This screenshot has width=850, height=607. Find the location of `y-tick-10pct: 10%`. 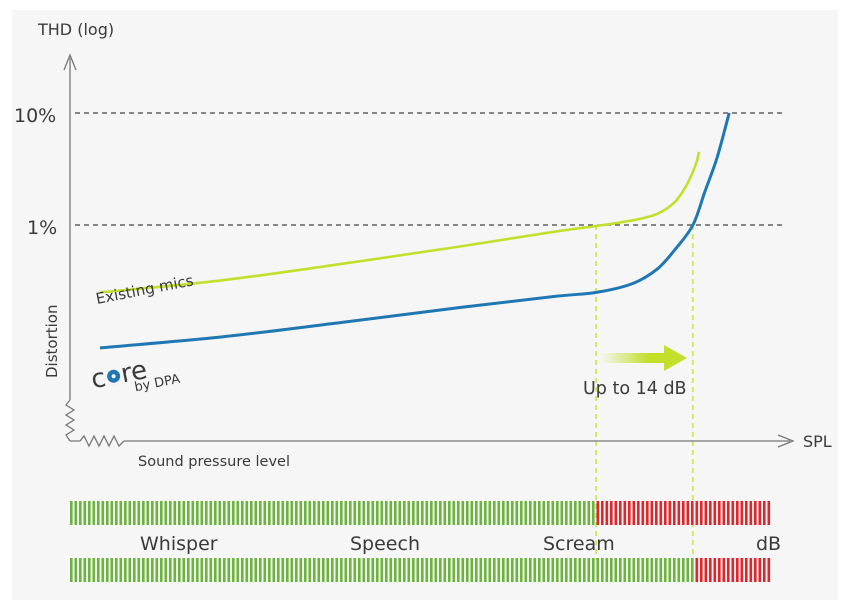

y-tick-10pct: 10% is located at coordinates (35, 116).